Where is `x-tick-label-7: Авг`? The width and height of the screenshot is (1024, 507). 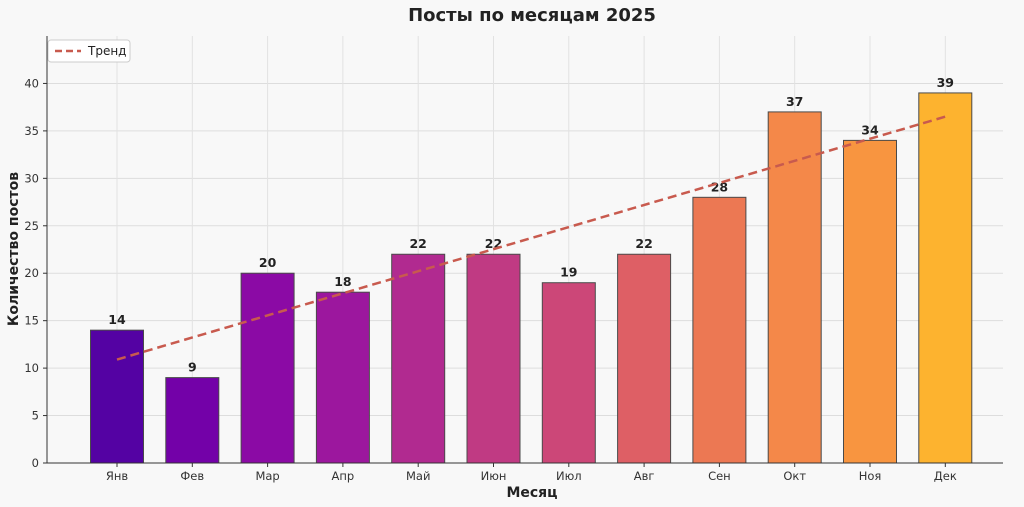 x-tick-label-7: Авг is located at coordinates (644, 476).